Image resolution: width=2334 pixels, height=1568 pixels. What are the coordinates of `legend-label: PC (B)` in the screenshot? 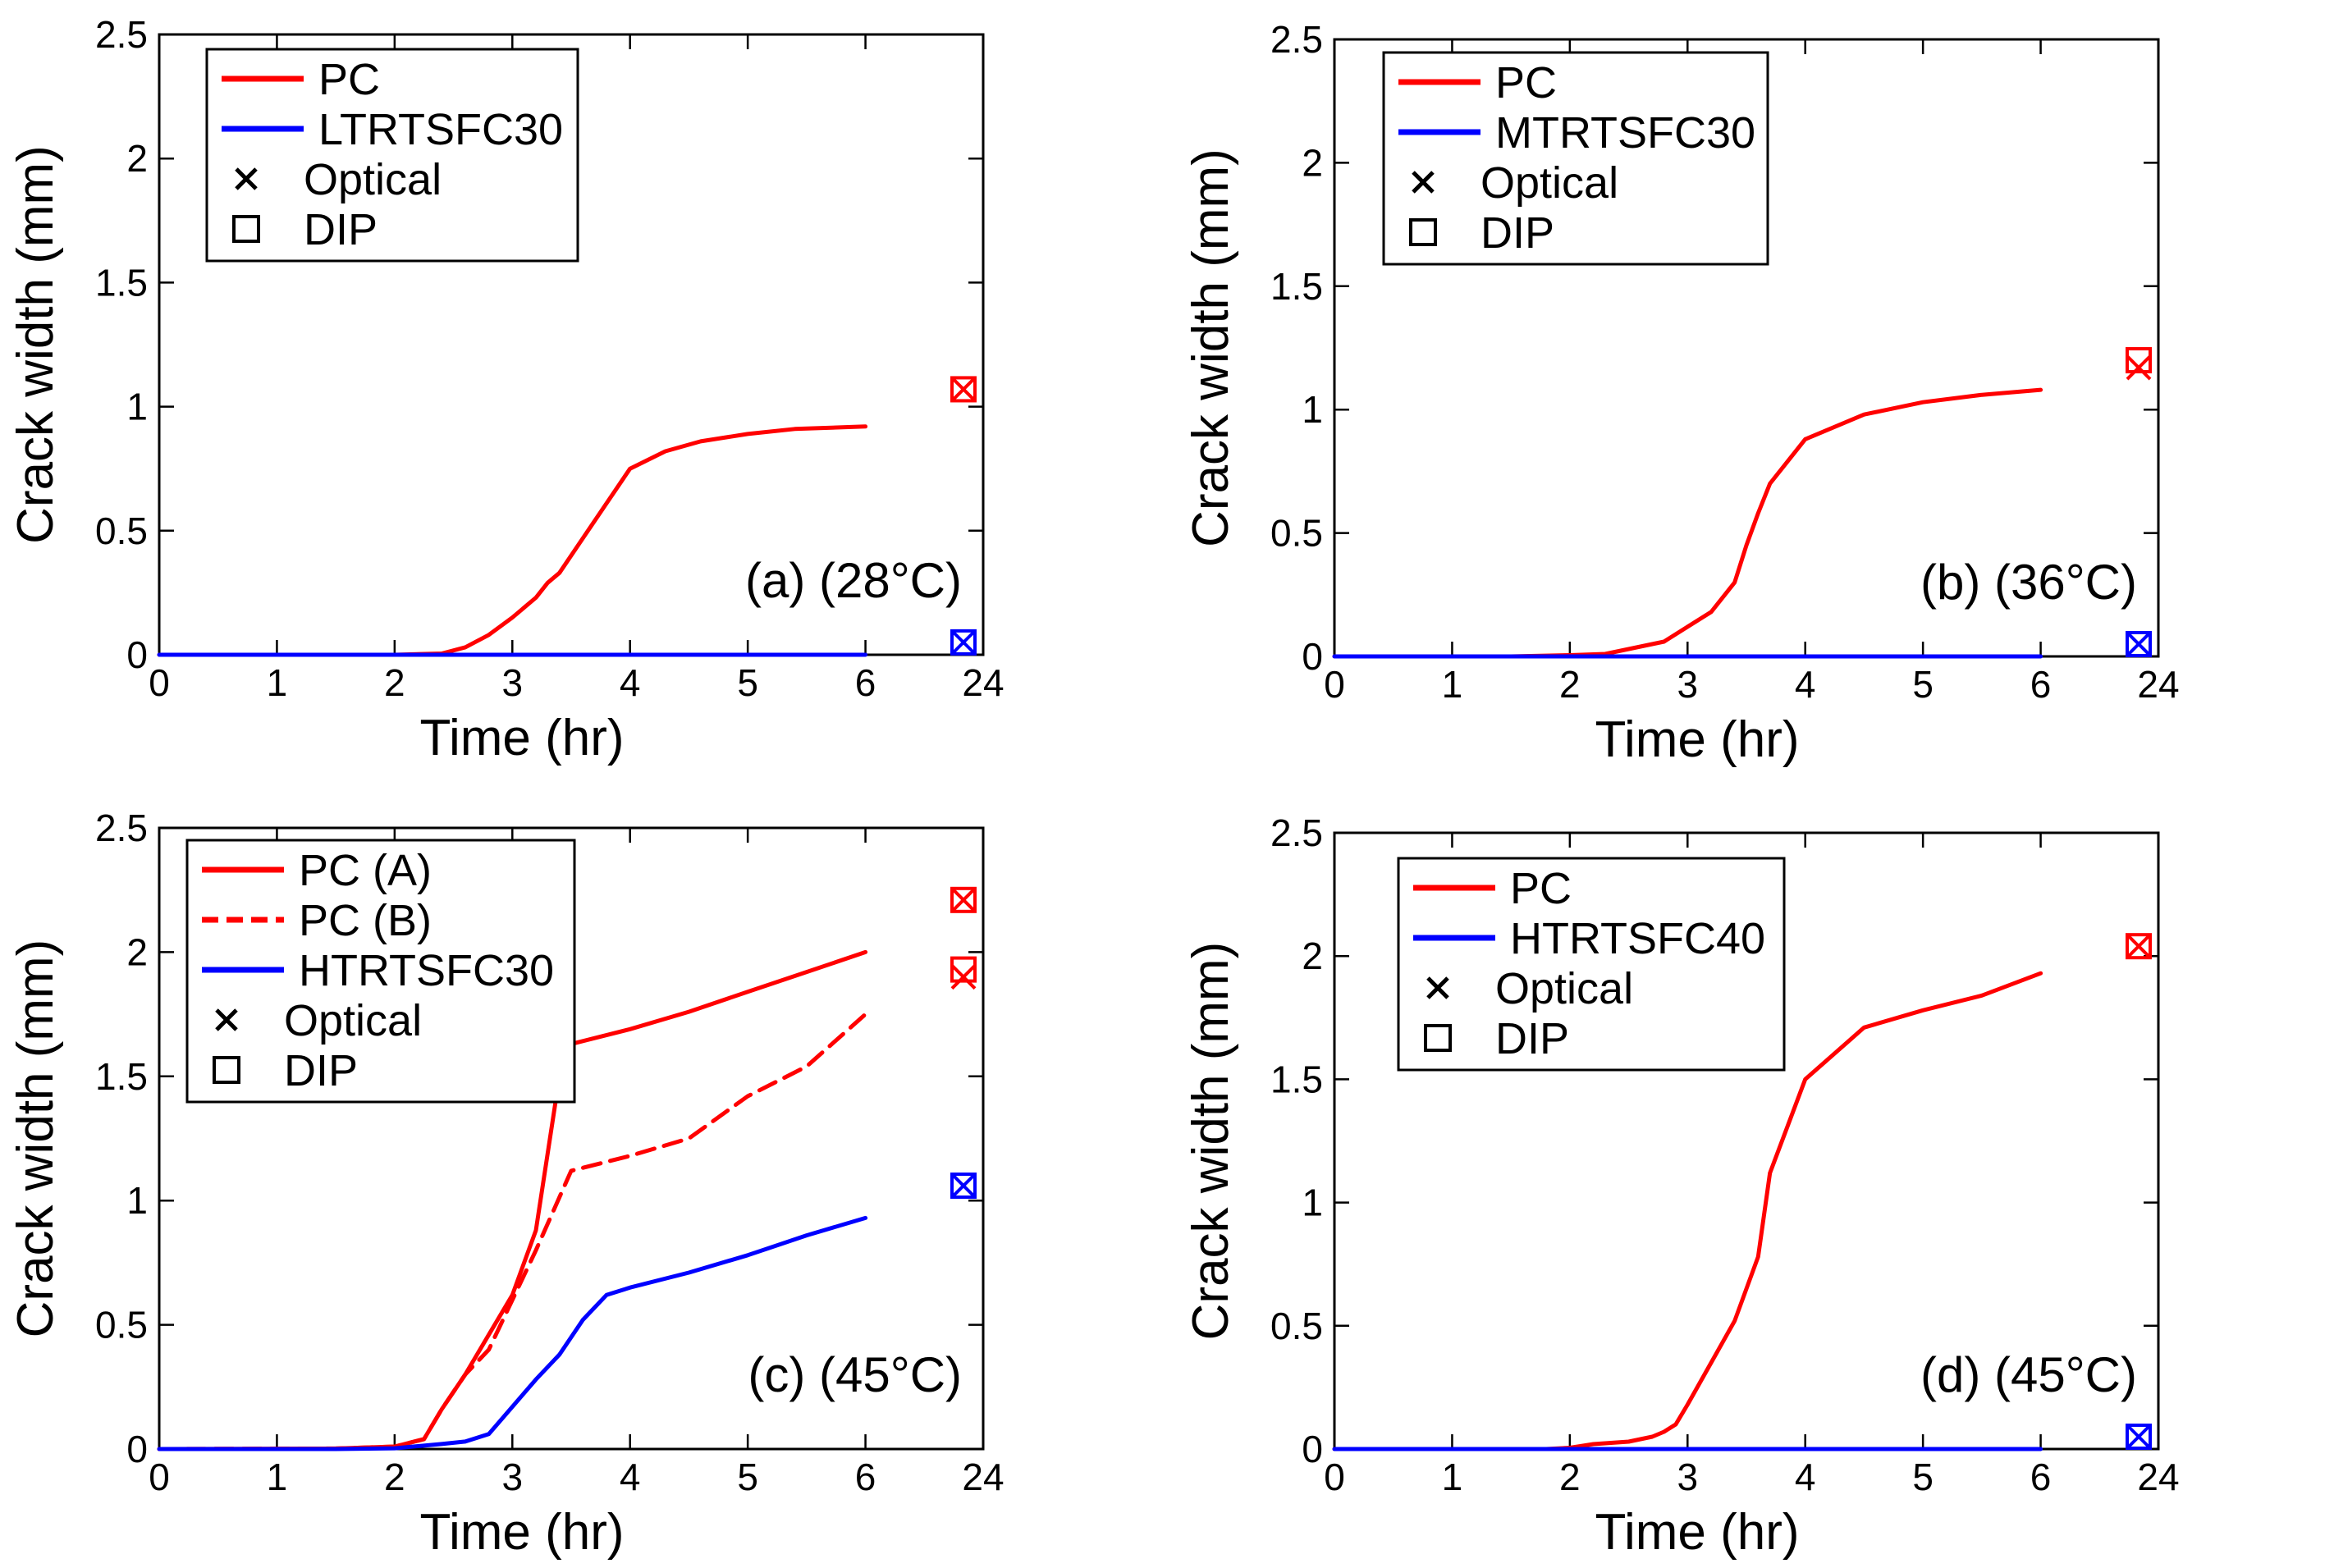 It's located at (365, 920).